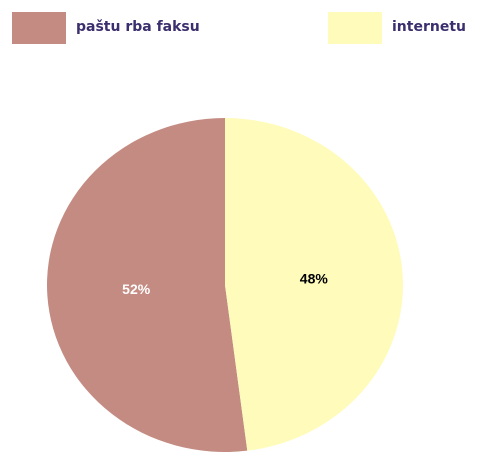  I want to click on legend-label: paštu rba faksu, so click(138, 27).